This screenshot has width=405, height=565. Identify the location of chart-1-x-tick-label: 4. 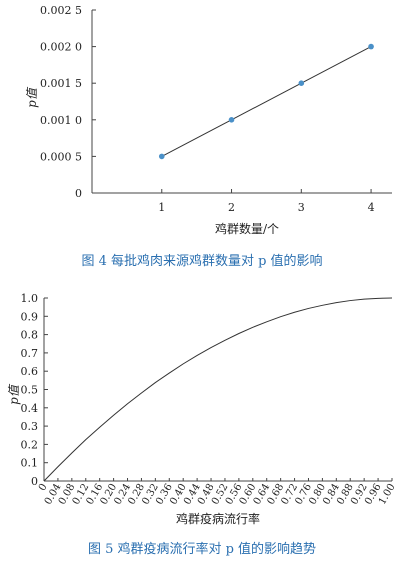
(371, 207).